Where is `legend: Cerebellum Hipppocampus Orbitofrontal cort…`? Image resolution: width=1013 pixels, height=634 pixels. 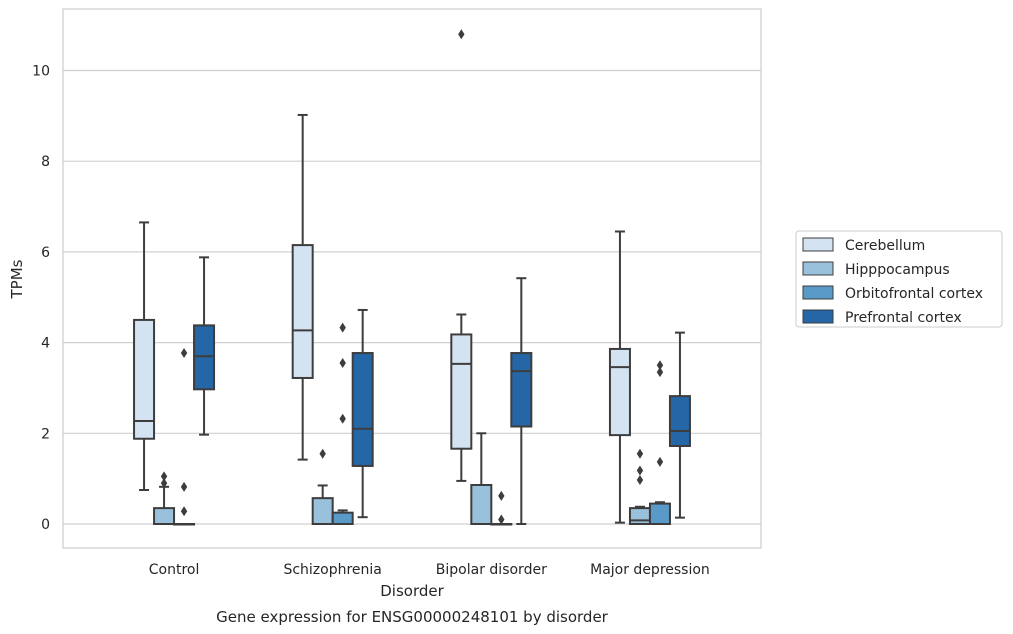
legend: Cerebellum Hipppocampus Orbitofrontal cort… is located at coordinates (899, 279).